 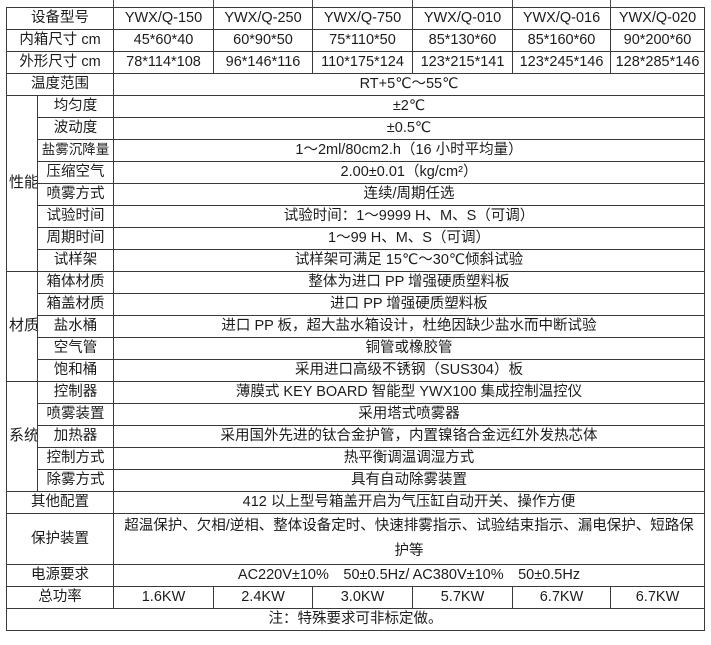 What do you see at coordinates (22, 436) in the screenshot?
I see `group-label-system: 系统` at bounding box center [22, 436].